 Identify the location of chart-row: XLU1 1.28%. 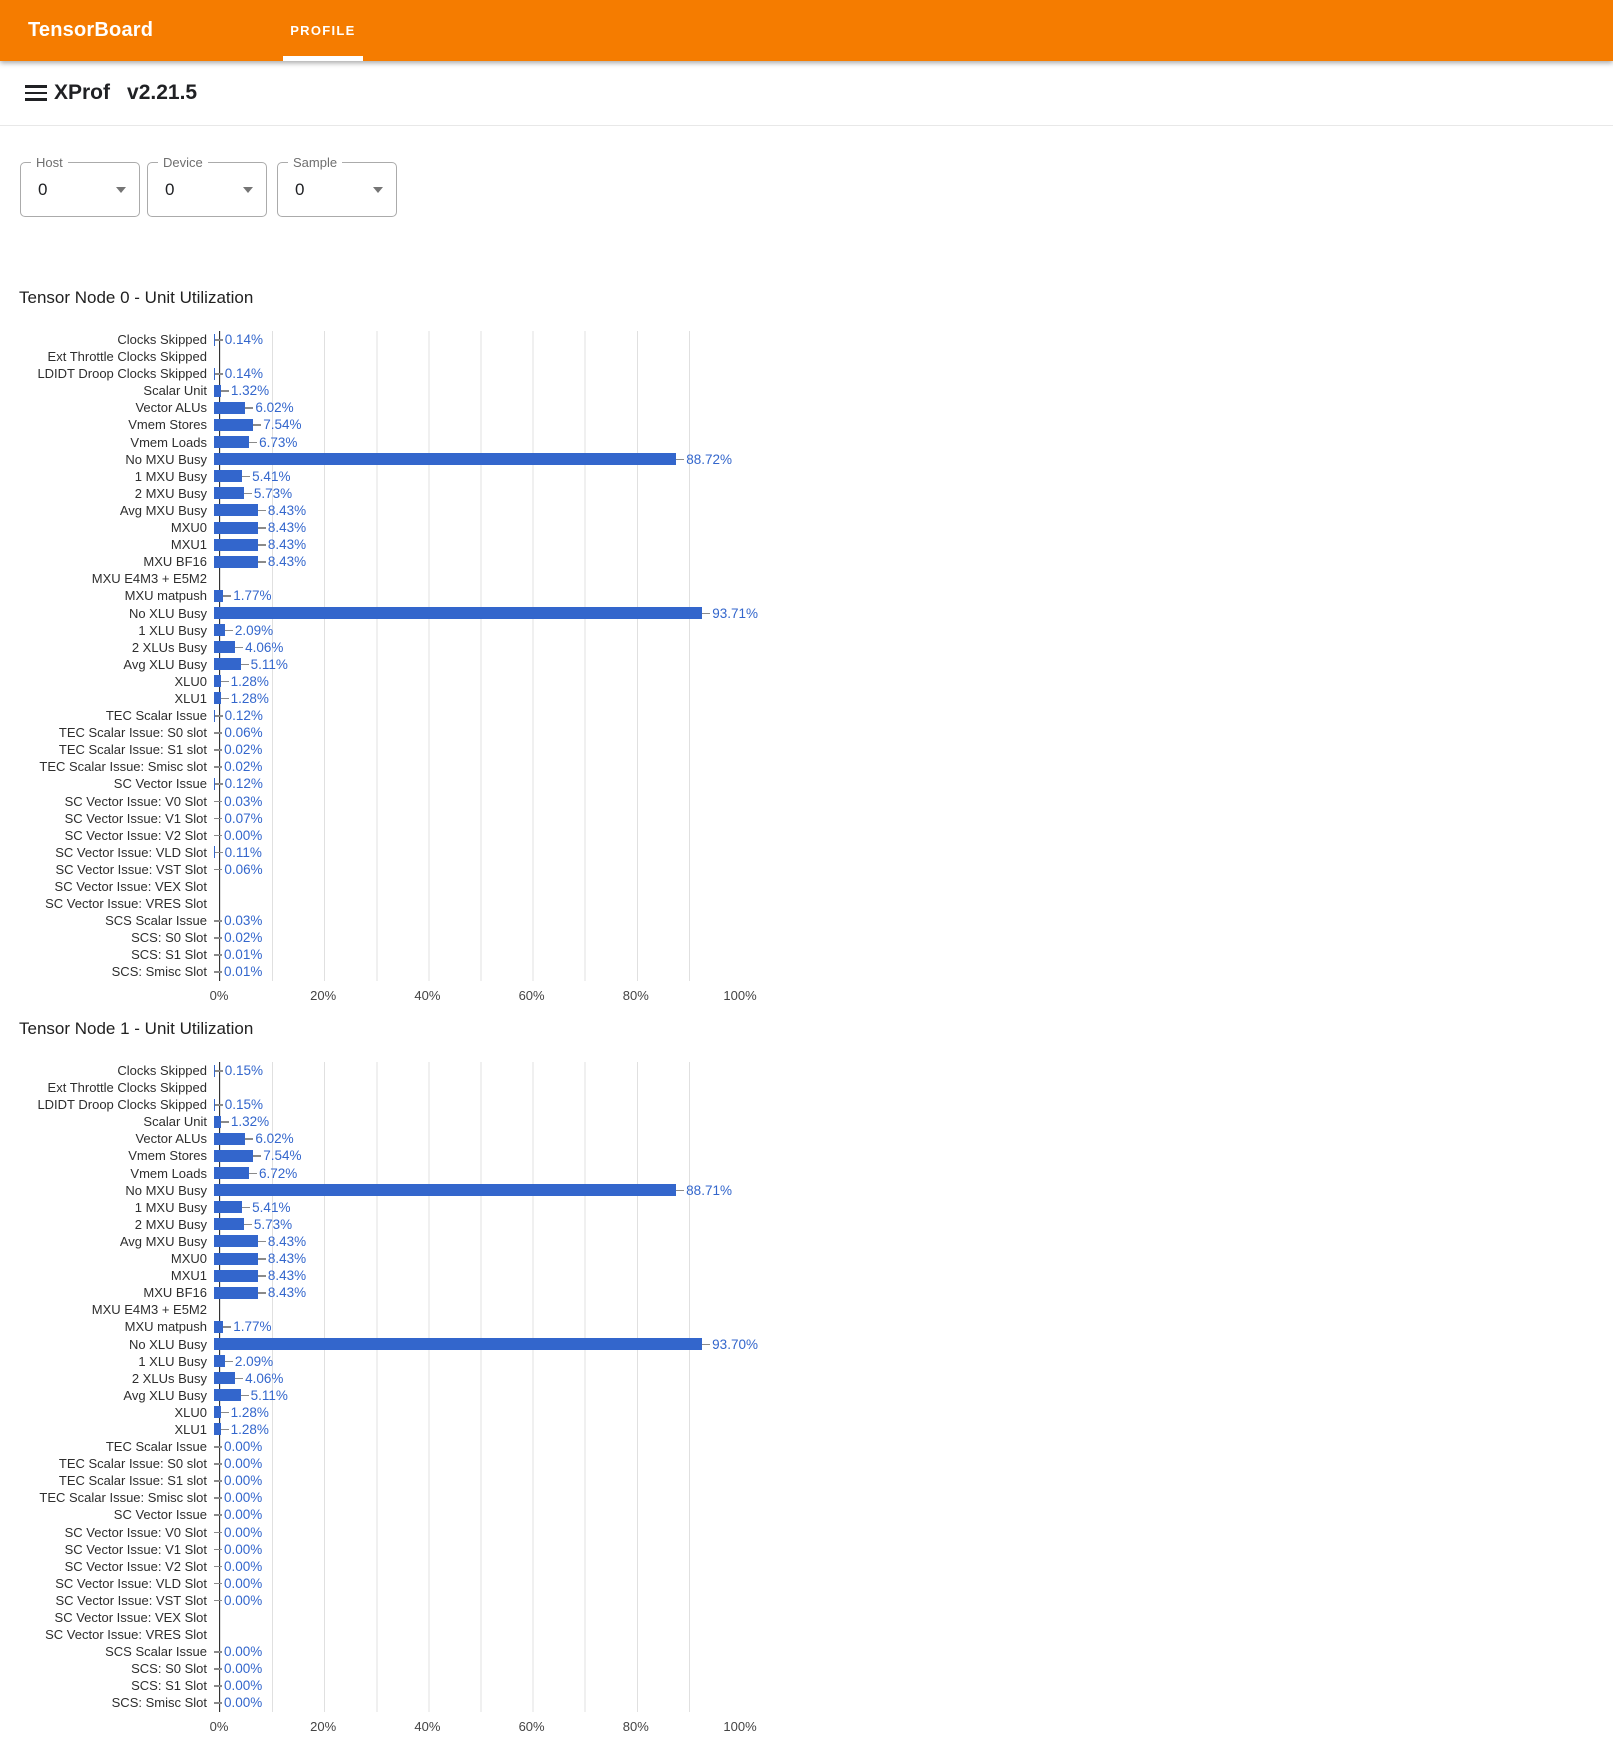
(410, 698).